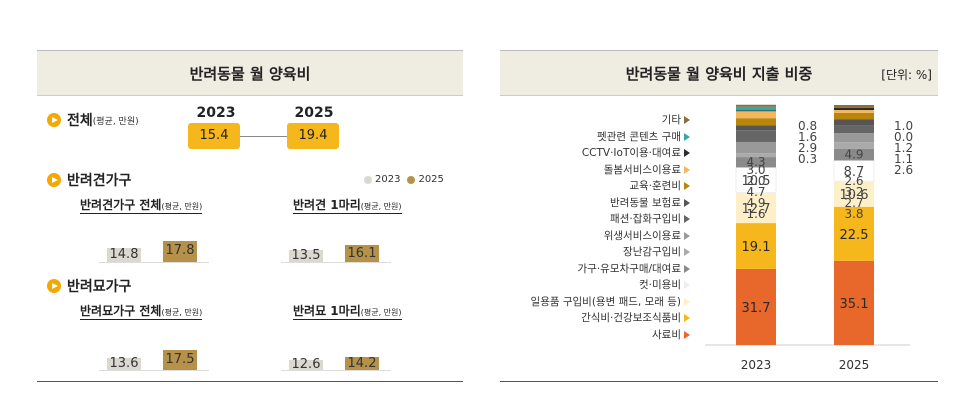 This screenshot has height=407, width=977. Describe the element at coordinates (404, 179) in the screenshot. I see `legend: 2023 2025` at that location.